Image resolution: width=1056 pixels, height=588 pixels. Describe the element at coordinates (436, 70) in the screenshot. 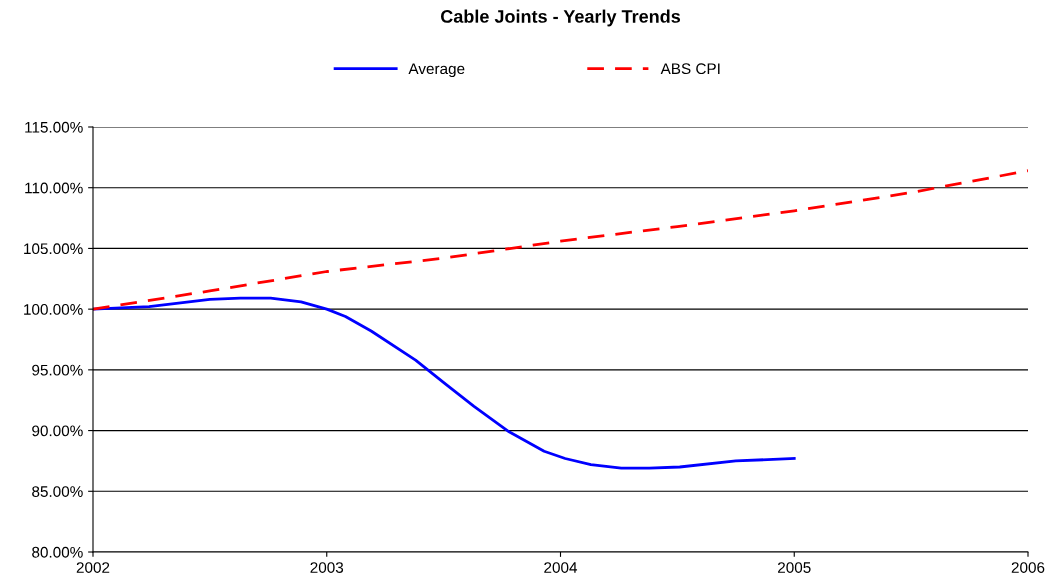

I see `legend-label: Average` at that location.